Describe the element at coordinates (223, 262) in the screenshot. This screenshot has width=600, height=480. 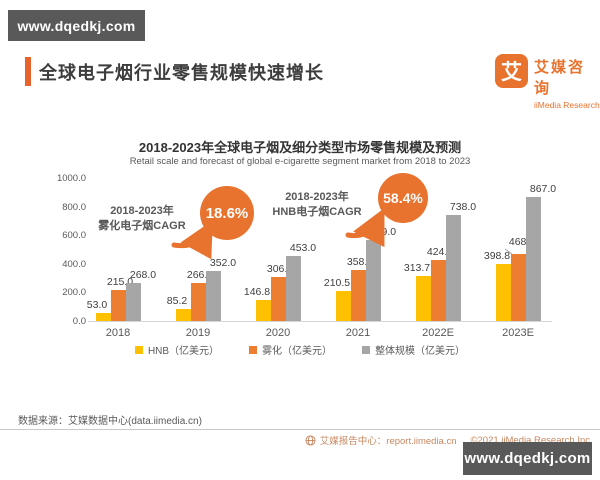
I see `bar-value-label: 352.0` at that location.